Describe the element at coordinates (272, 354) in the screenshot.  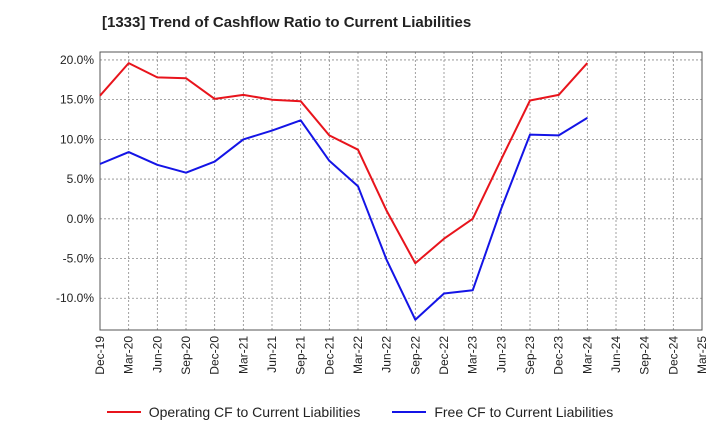
I see `x-tick-label: Jun-21` at that location.